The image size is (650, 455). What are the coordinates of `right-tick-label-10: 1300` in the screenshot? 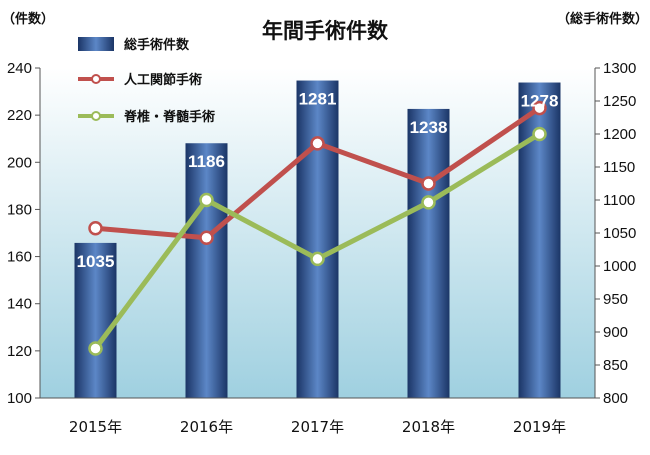 It's located at (619, 68).